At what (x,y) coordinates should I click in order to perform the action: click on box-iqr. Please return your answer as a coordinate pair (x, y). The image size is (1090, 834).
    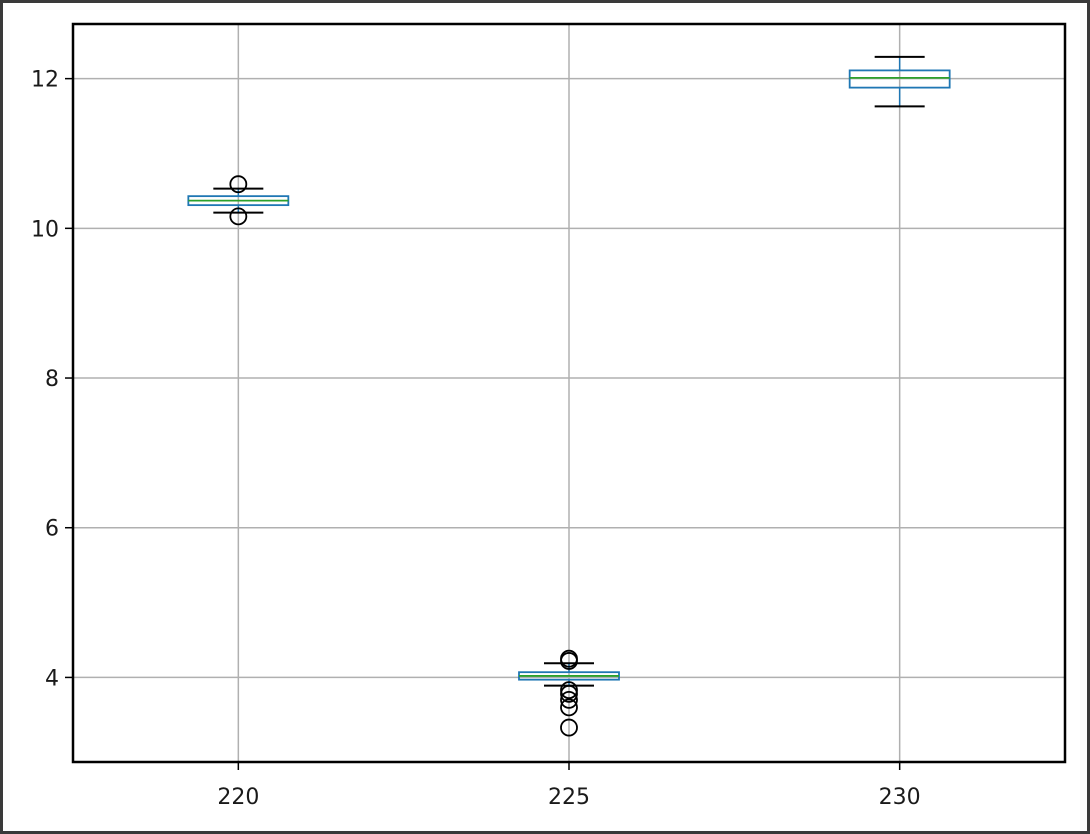
    Looking at the image, I should click on (899, 79).